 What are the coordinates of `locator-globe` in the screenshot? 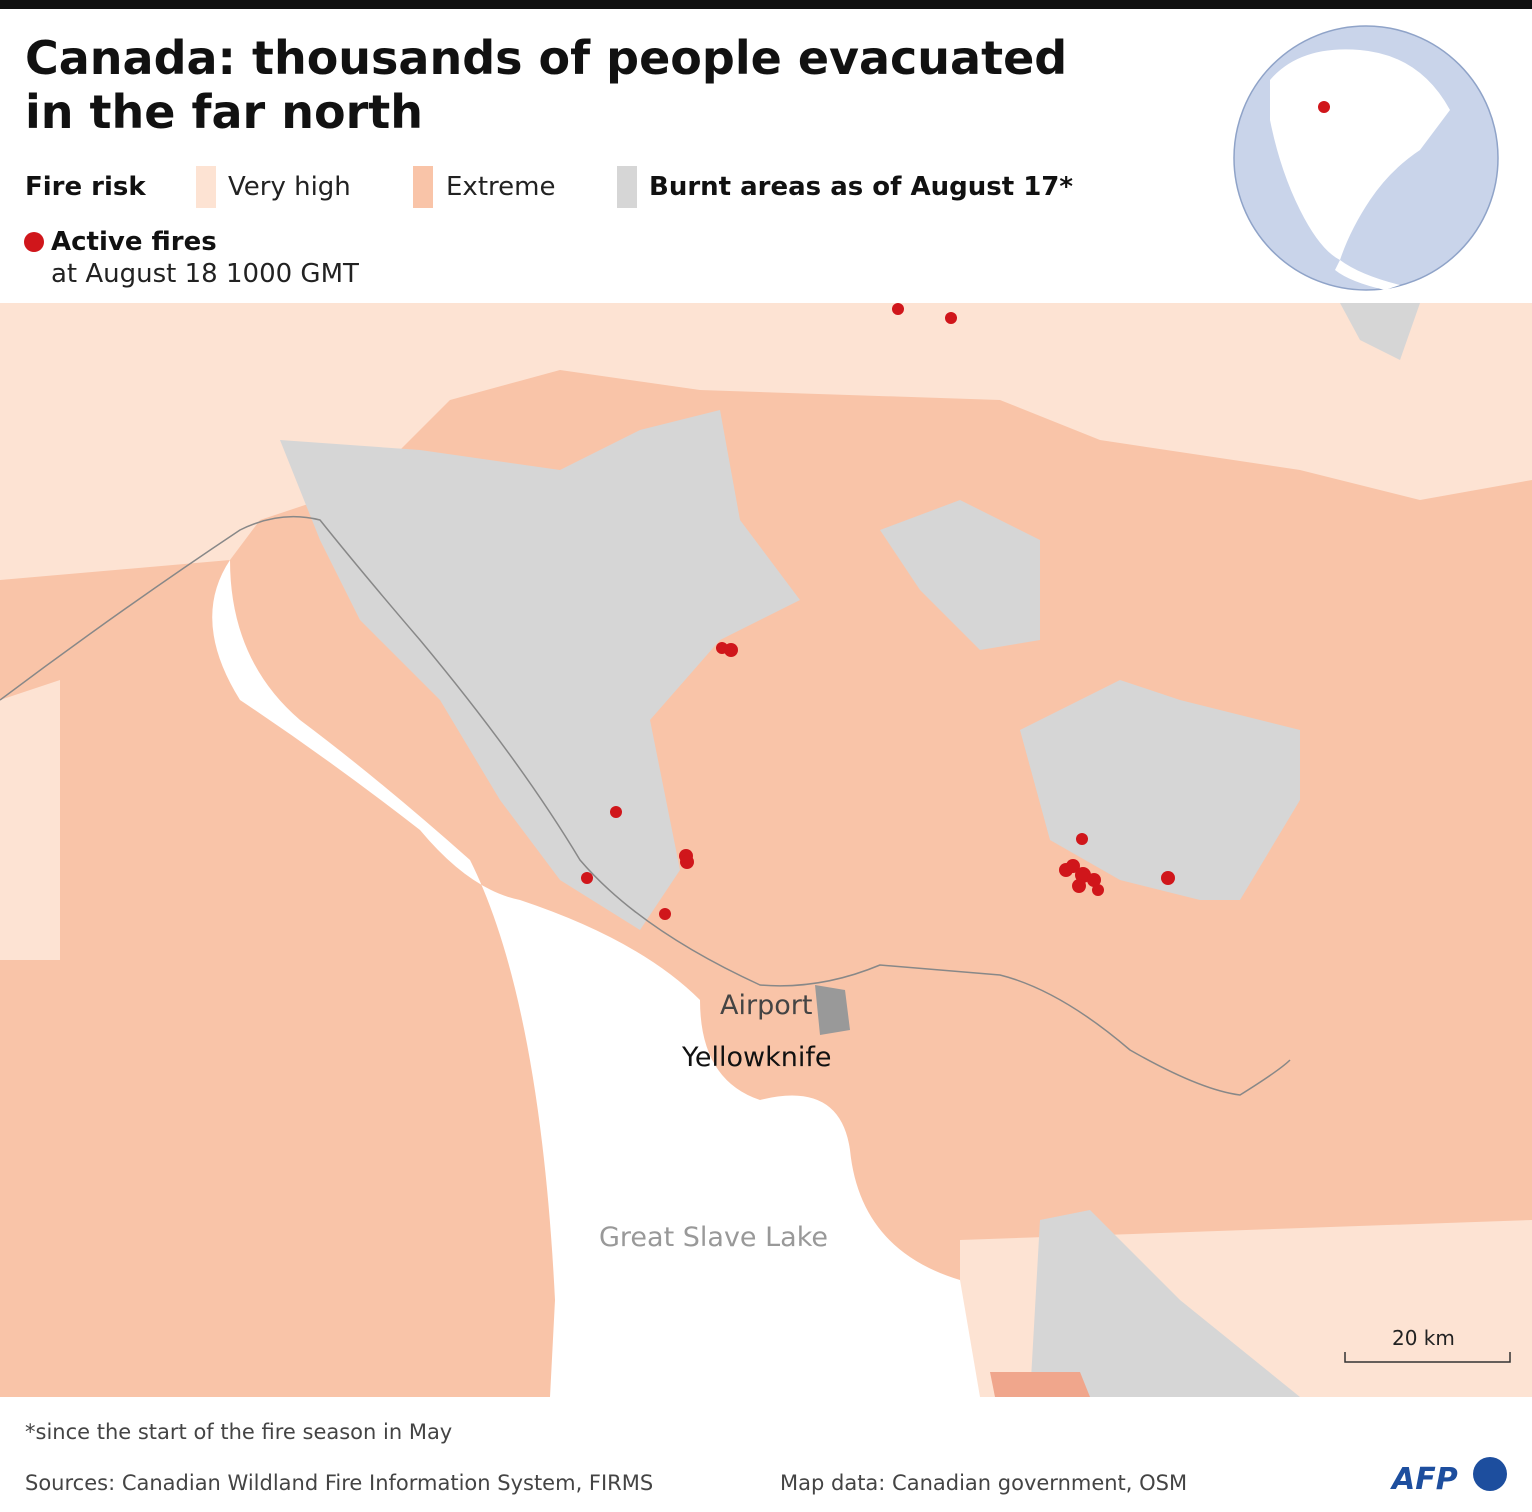 It's located at (1366, 158).